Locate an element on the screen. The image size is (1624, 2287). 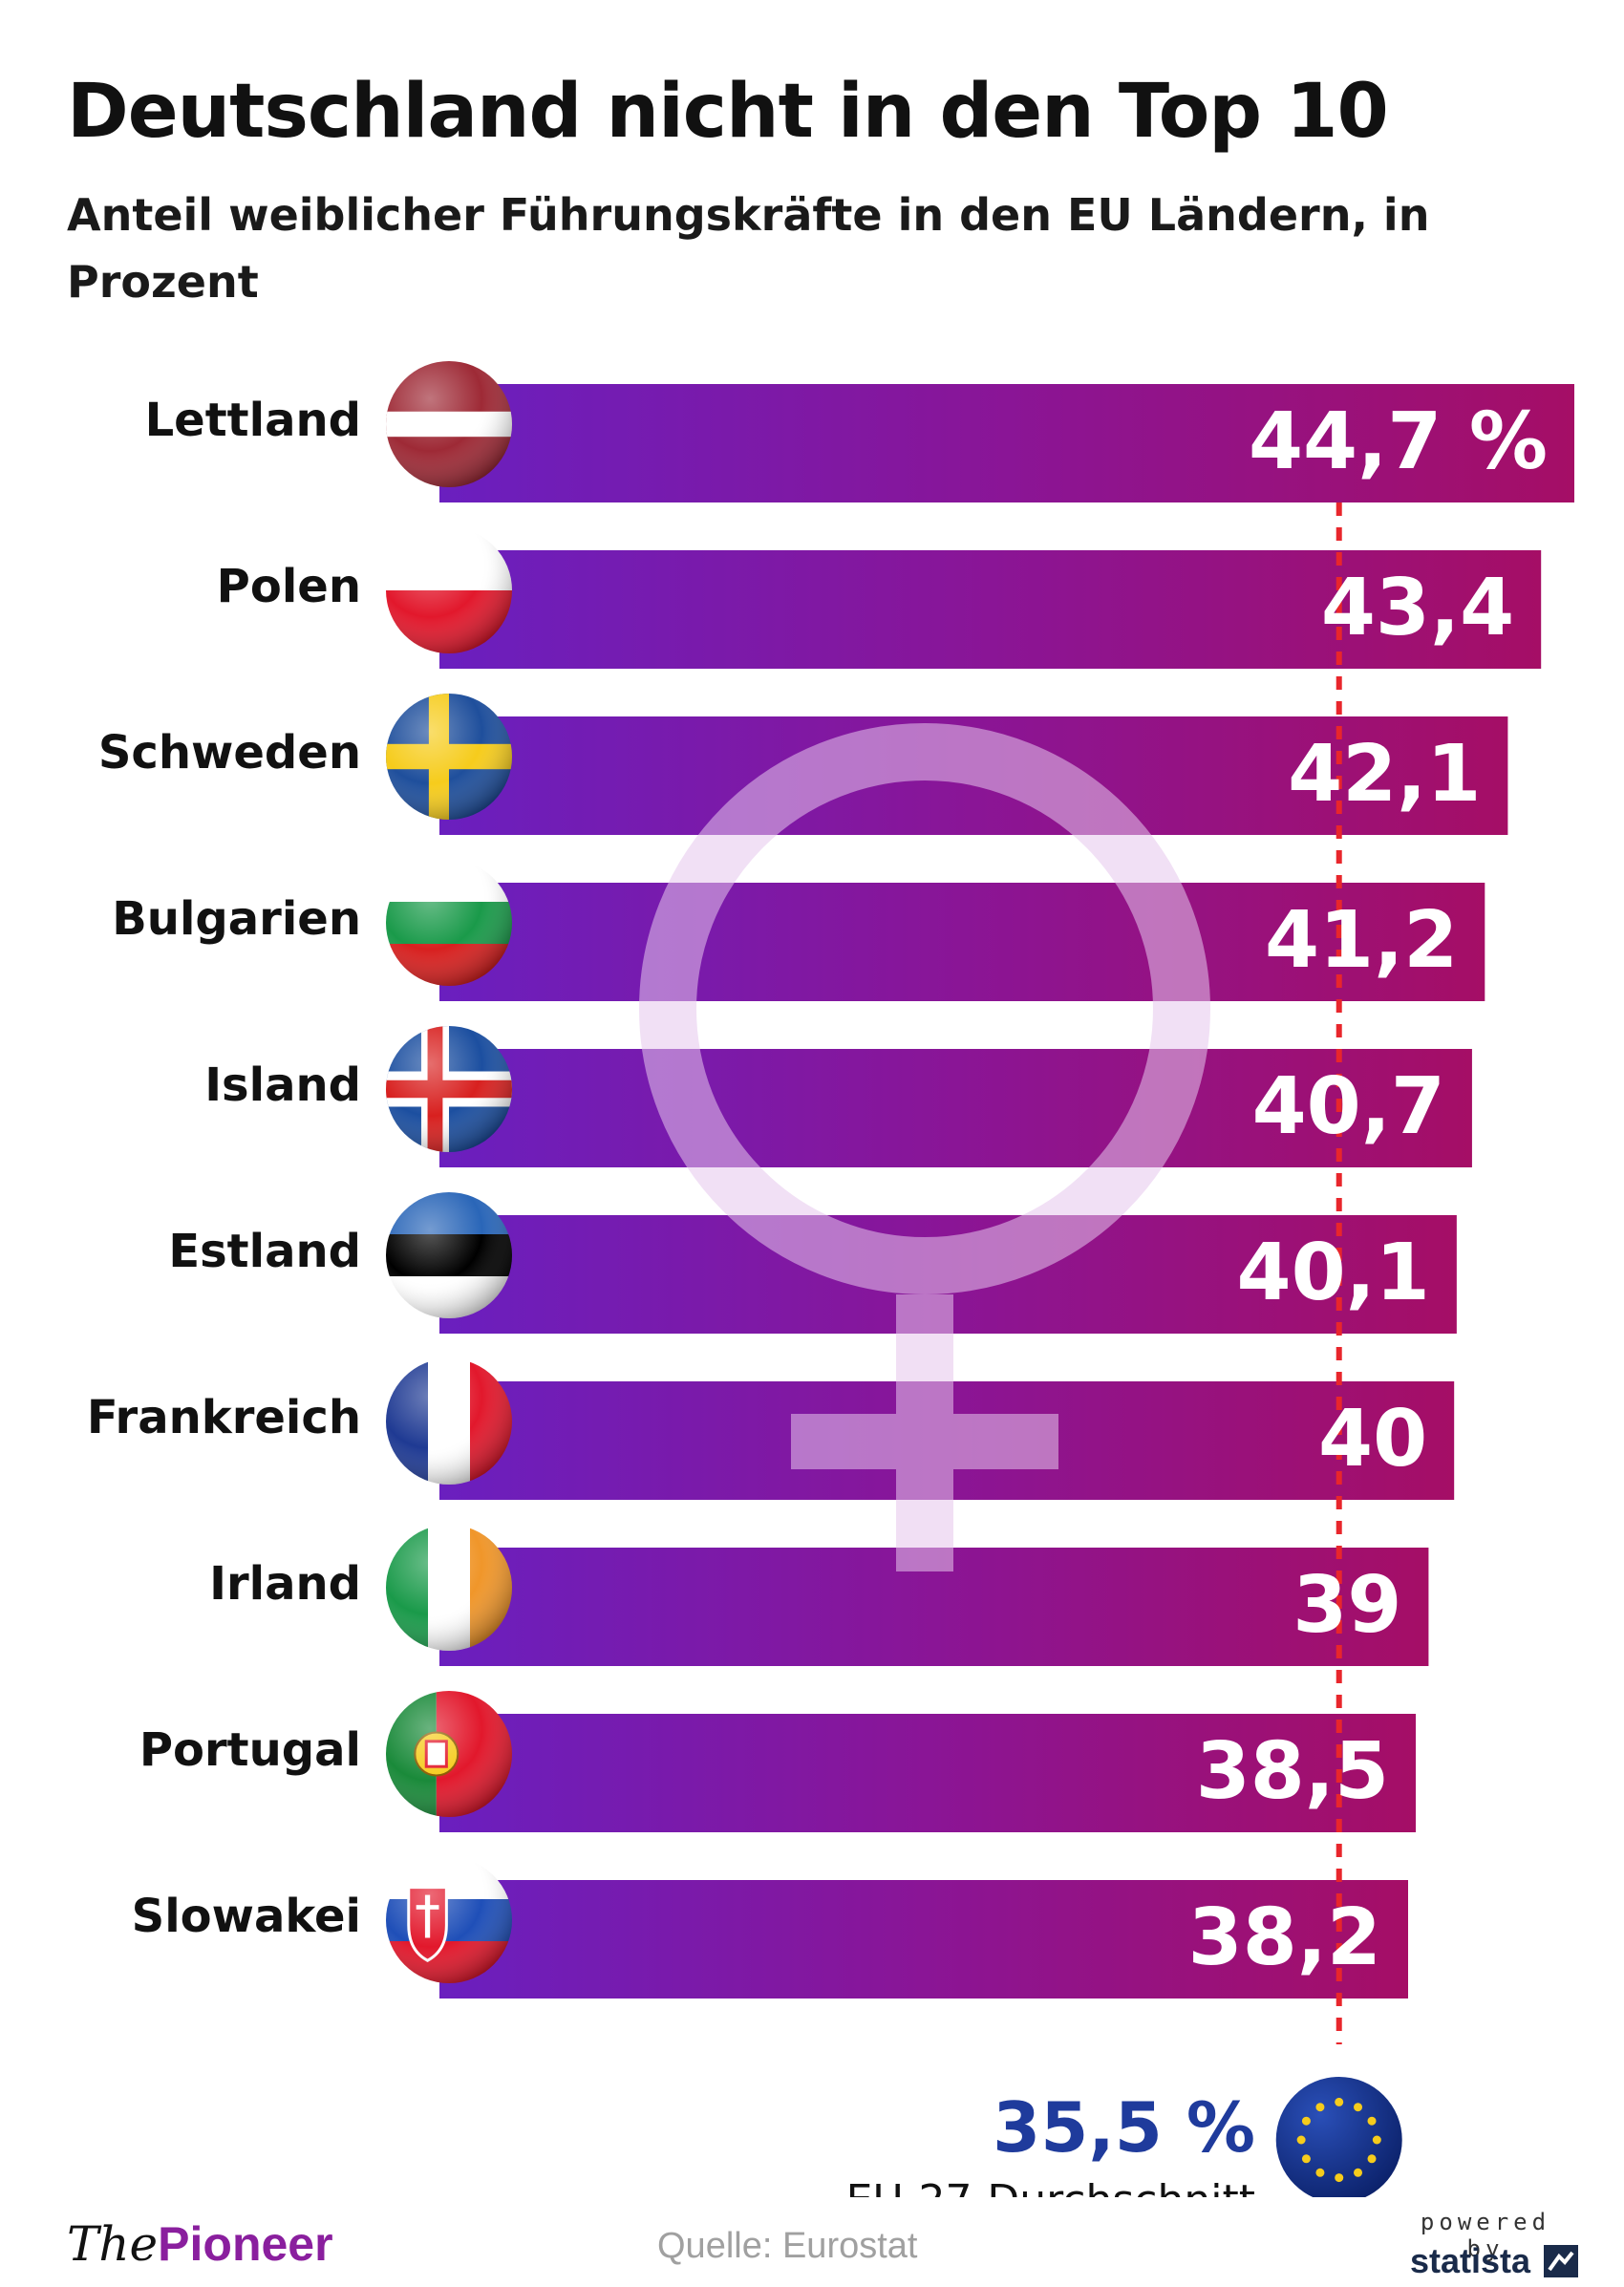
category-label-estland: Estland is located at coordinates (265, 1252).